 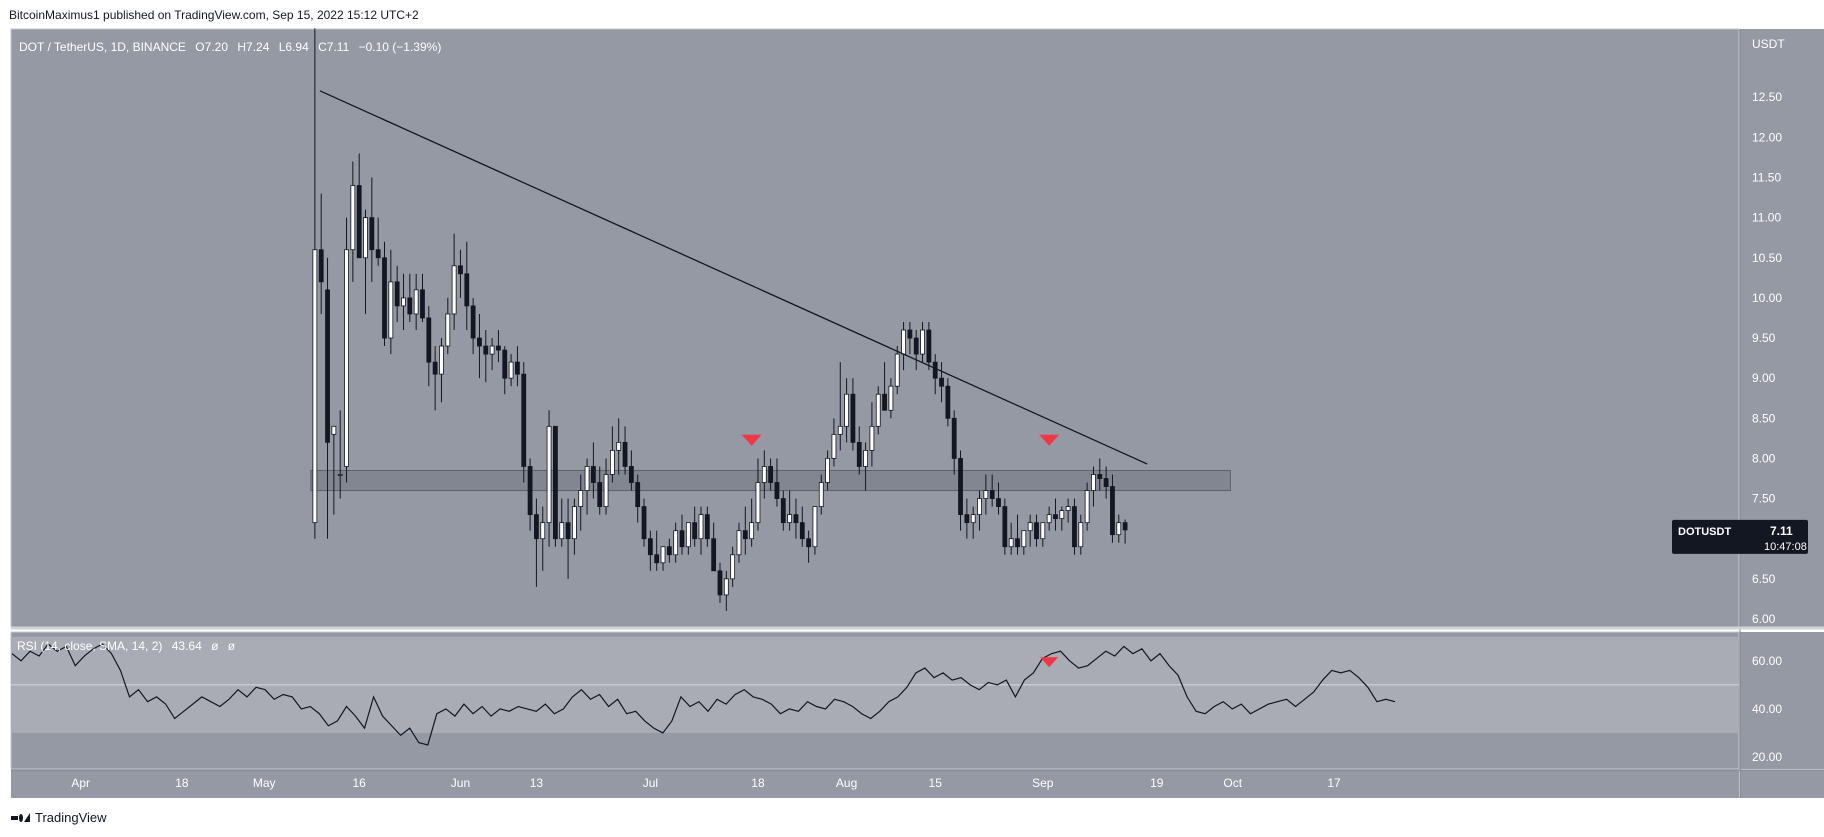 What do you see at coordinates (1740, 536) in the screenshot?
I see `last-price-tag: DOTUSDT 7.11 10:47:08` at bounding box center [1740, 536].